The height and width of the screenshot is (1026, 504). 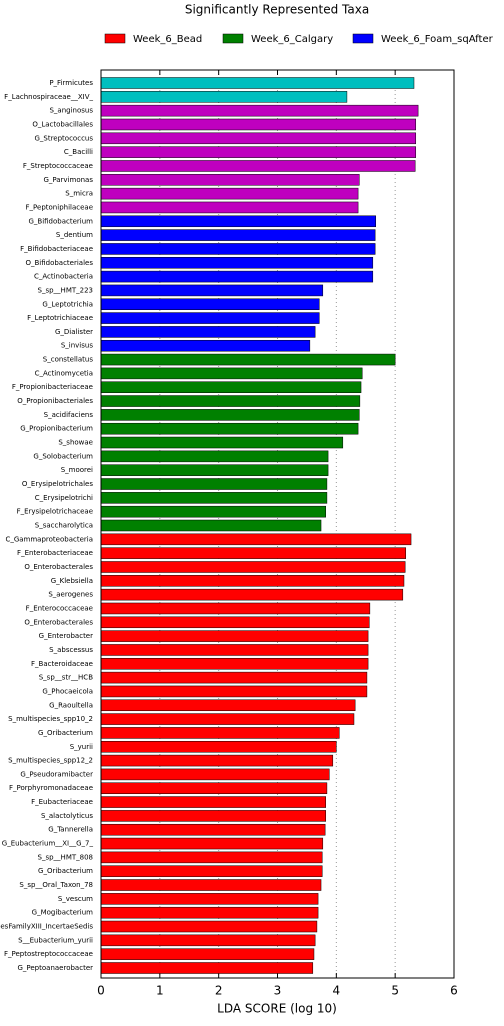 I want to click on y-tick-label: G_Streptococcus, so click(x=63, y=138).